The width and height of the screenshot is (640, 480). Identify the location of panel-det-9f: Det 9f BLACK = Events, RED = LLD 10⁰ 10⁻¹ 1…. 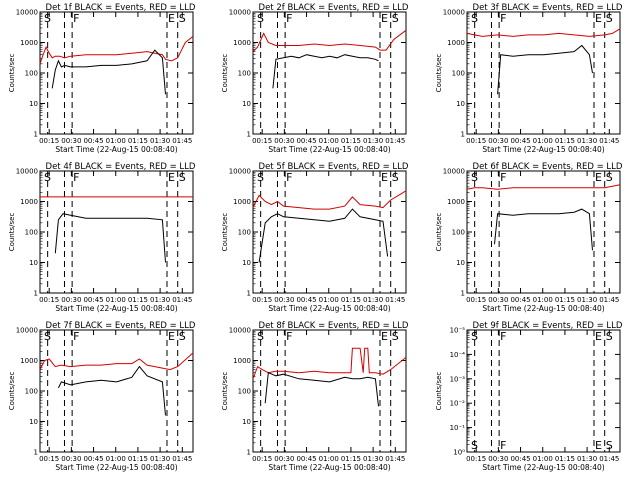
(529, 396).